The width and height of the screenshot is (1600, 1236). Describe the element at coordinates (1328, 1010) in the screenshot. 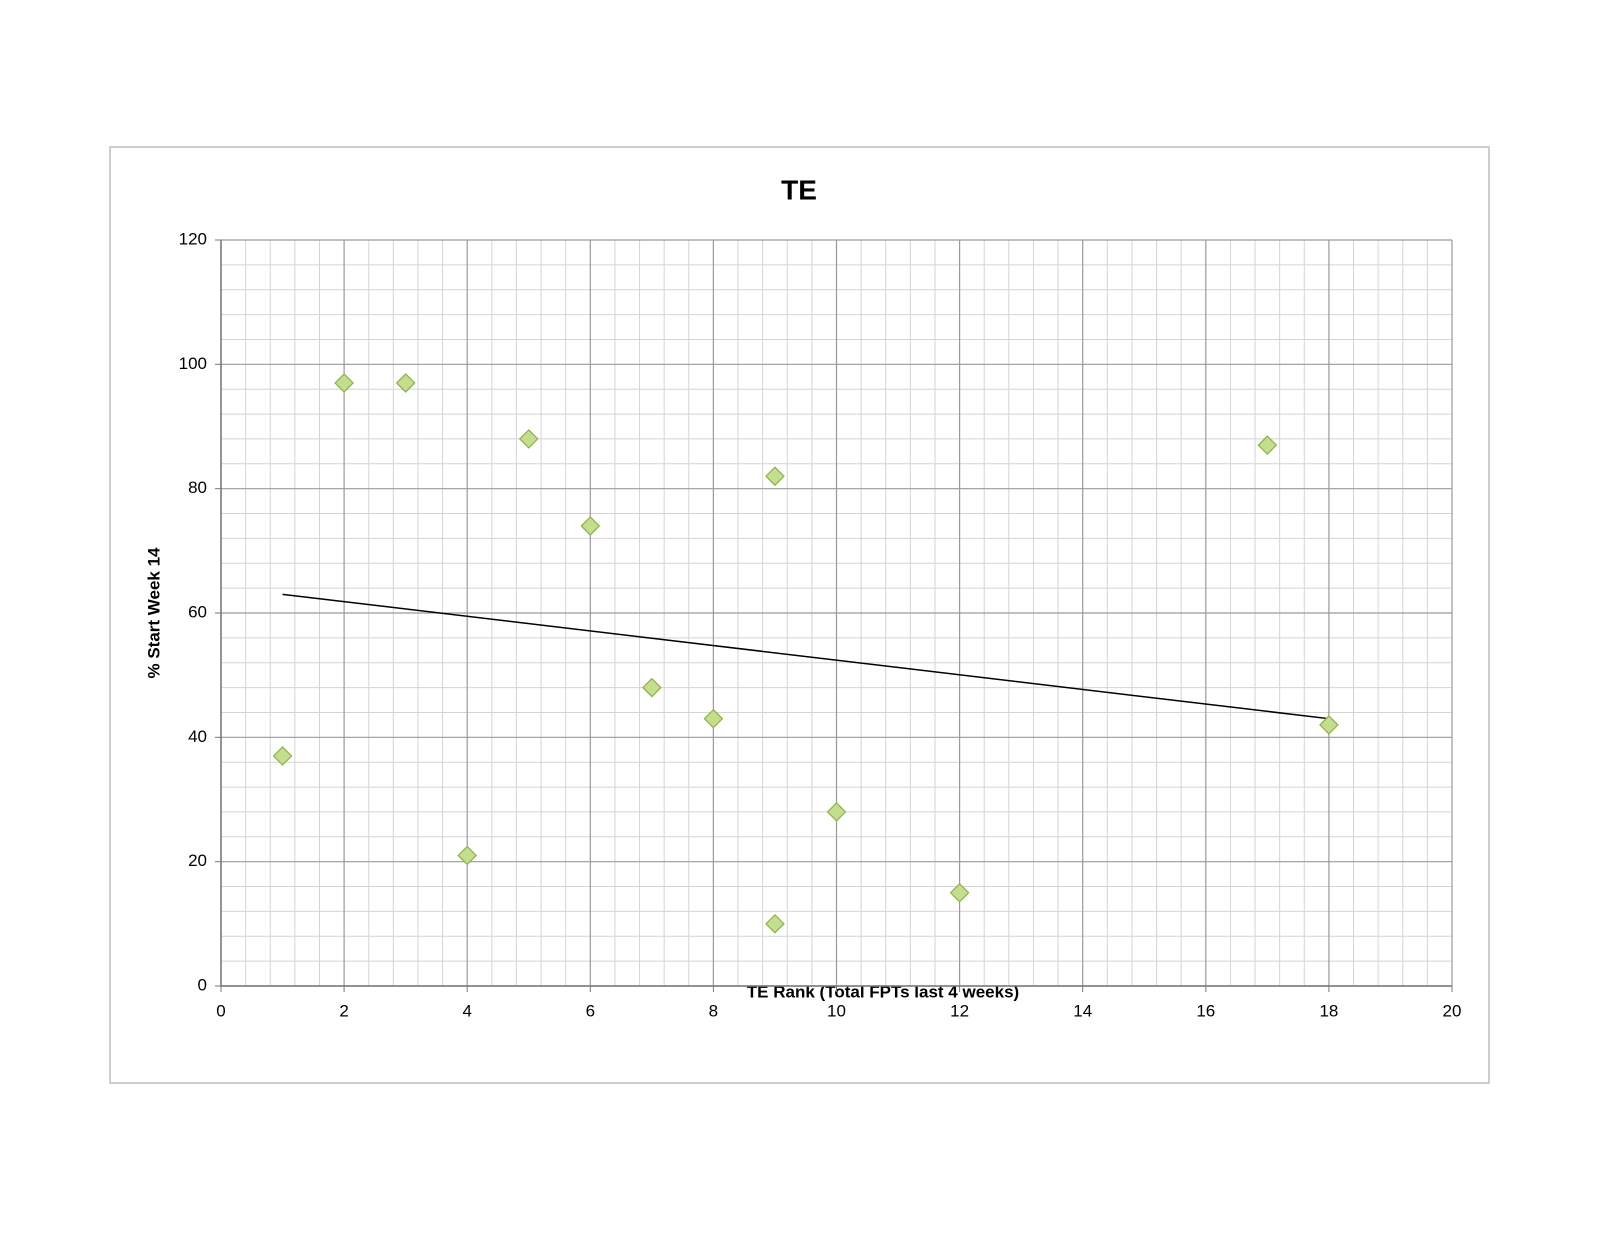

I see `x-tick-label: 18` at that location.